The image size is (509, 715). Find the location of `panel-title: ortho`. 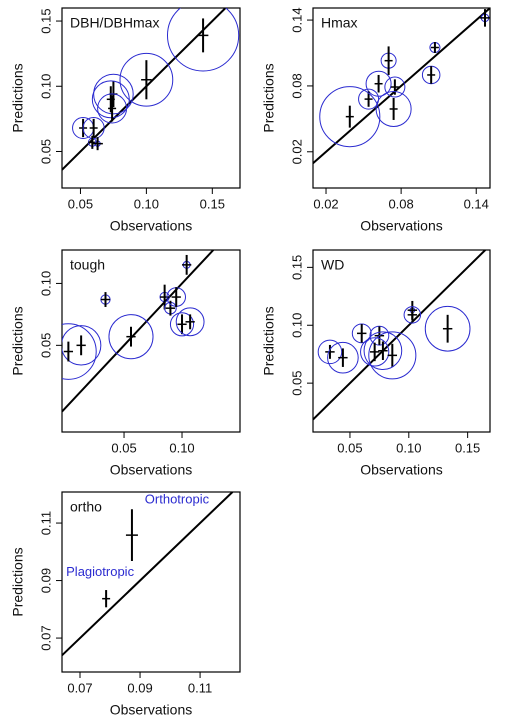

panel-title: ortho is located at coordinates (86, 507).